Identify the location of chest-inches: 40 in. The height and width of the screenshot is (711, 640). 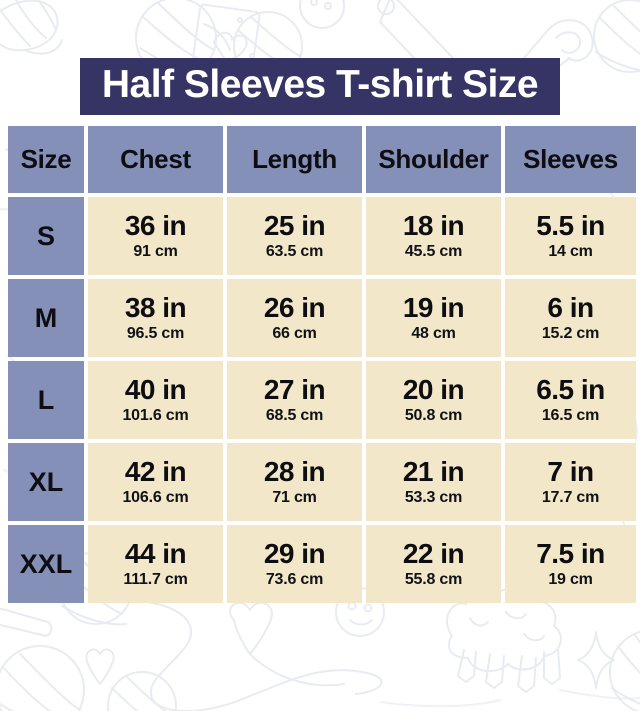
(155, 389).